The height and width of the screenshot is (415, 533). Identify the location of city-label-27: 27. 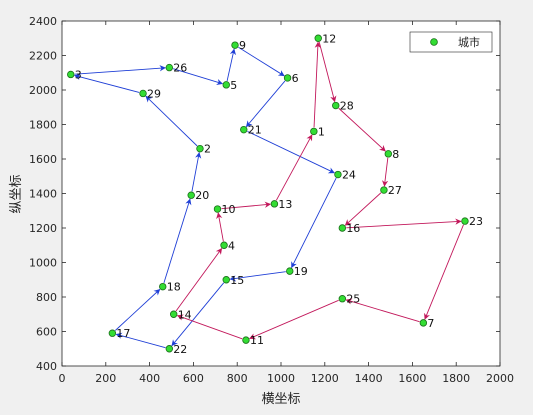
(395, 190).